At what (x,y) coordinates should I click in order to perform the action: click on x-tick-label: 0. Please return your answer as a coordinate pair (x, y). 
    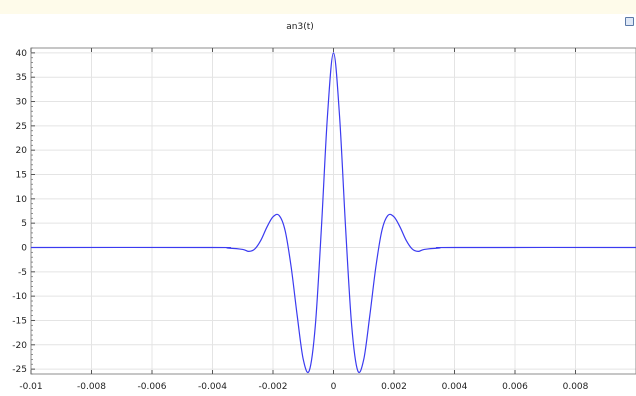
    Looking at the image, I should click on (334, 387).